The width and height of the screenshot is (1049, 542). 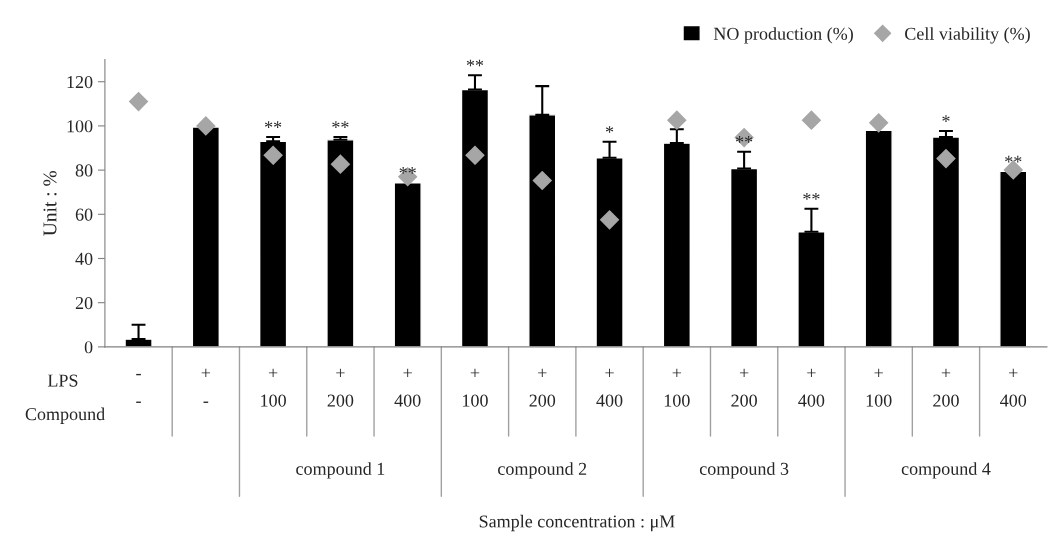 I want to click on category-label: - -, so click(x=138, y=388).